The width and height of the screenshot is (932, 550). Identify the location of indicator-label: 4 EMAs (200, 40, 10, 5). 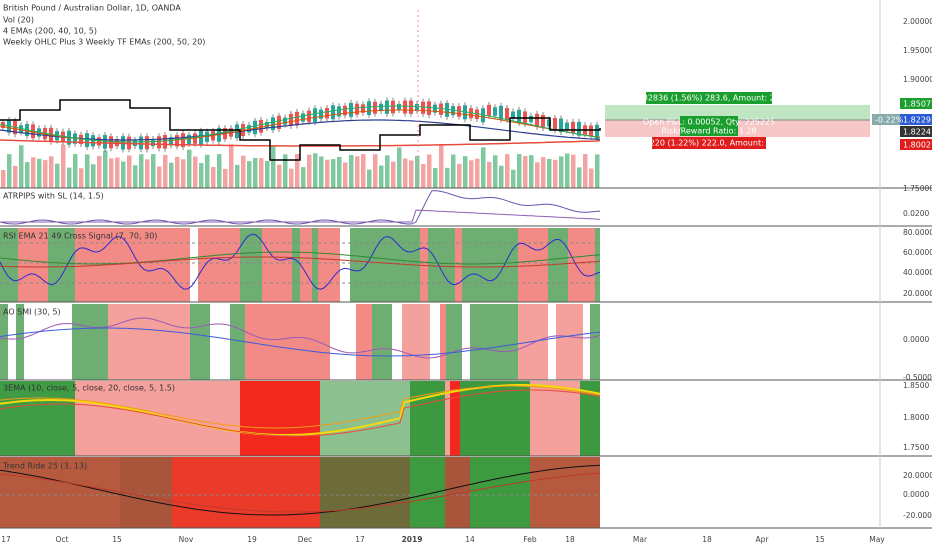
(50, 31).